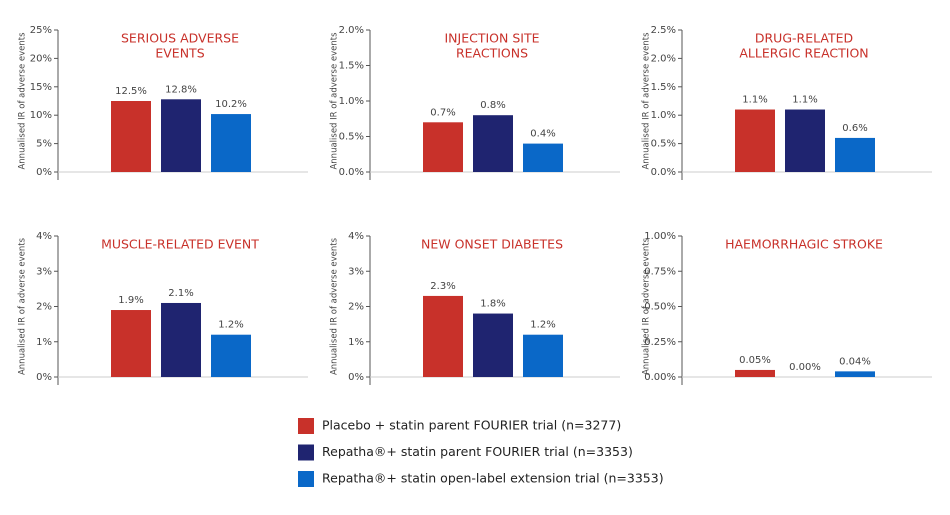 This screenshot has width=950, height=515. What do you see at coordinates (41, 30) in the screenshot?
I see `y-tick-label: 25%` at bounding box center [41, 30].